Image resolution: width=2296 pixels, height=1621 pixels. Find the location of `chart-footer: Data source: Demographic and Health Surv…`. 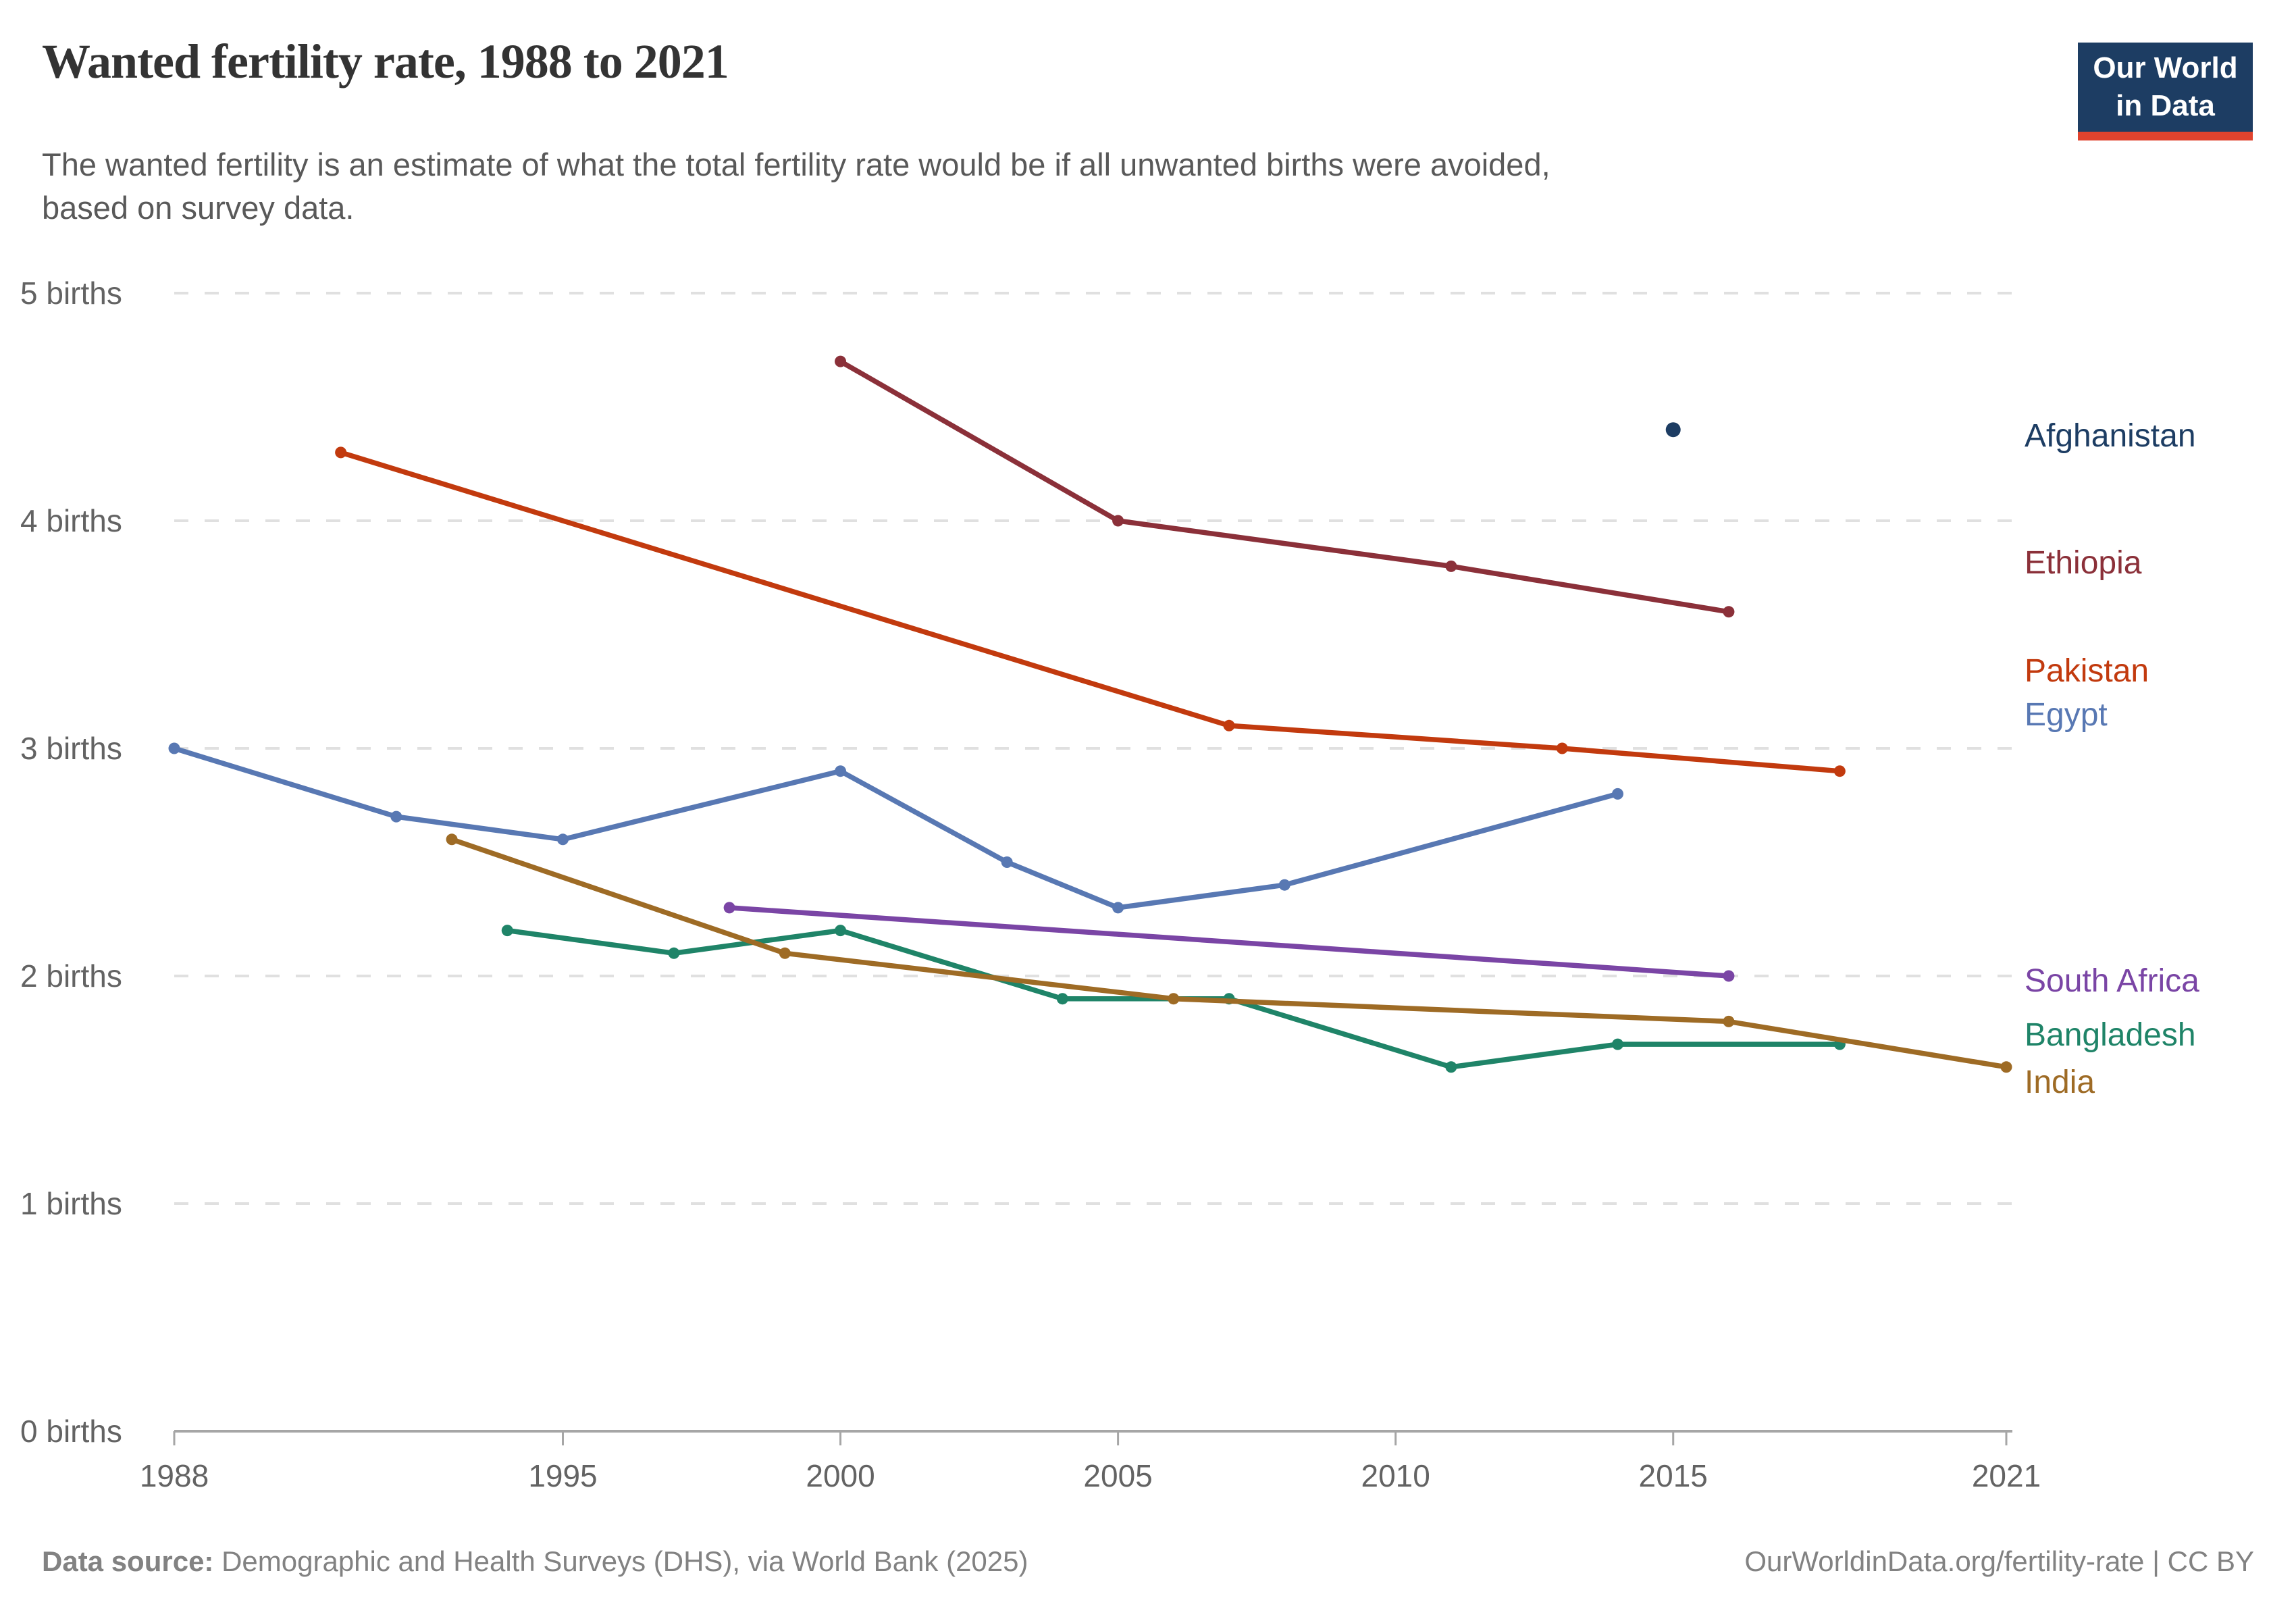

chart-footer: Data source: Demographic and Health Surv… is located at coordinates (1148, 1561).